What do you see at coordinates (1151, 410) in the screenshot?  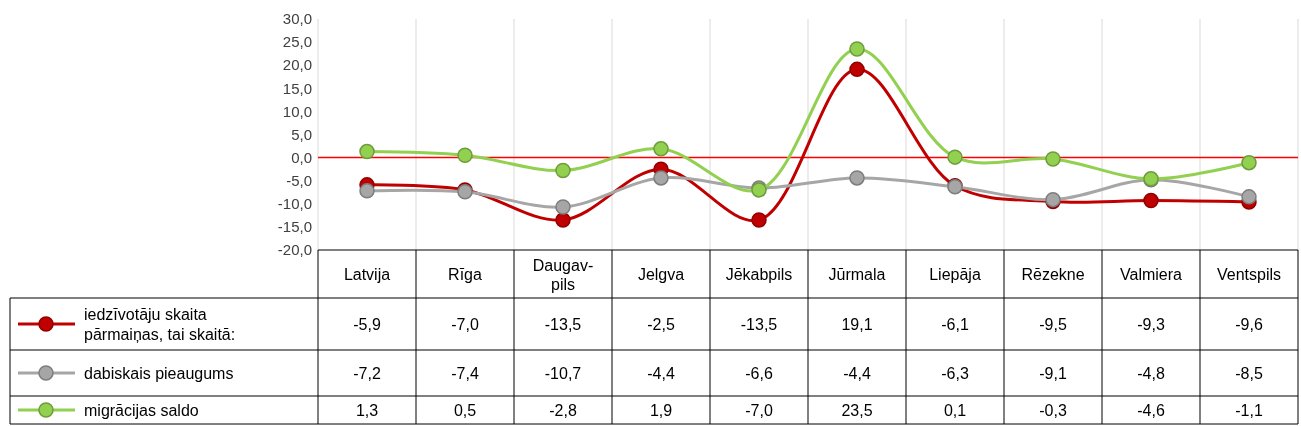 I see `data-label: -4,6` at bounding box center [1151, 410].